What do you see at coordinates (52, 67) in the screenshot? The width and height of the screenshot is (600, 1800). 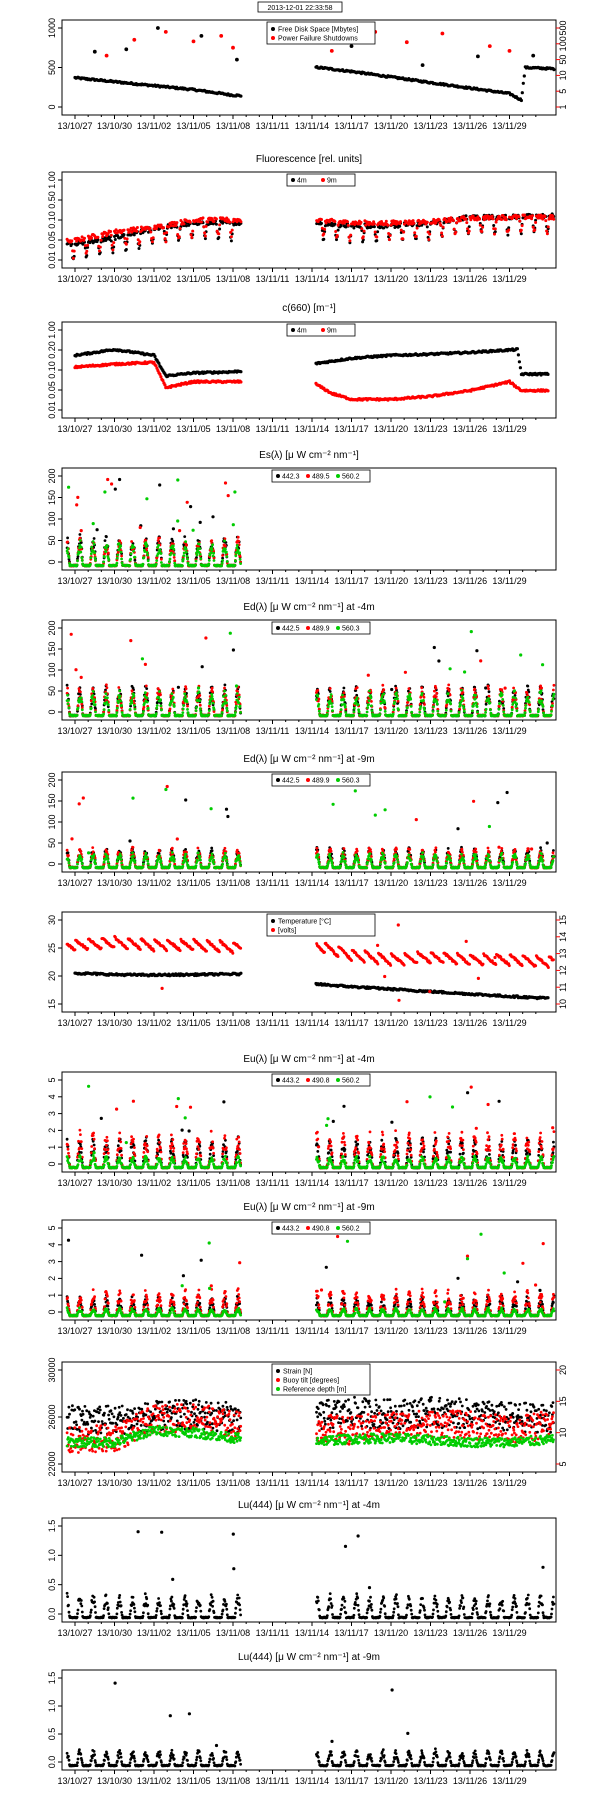 I see `y-tick-label: 500` at bounding box center [52, 67].